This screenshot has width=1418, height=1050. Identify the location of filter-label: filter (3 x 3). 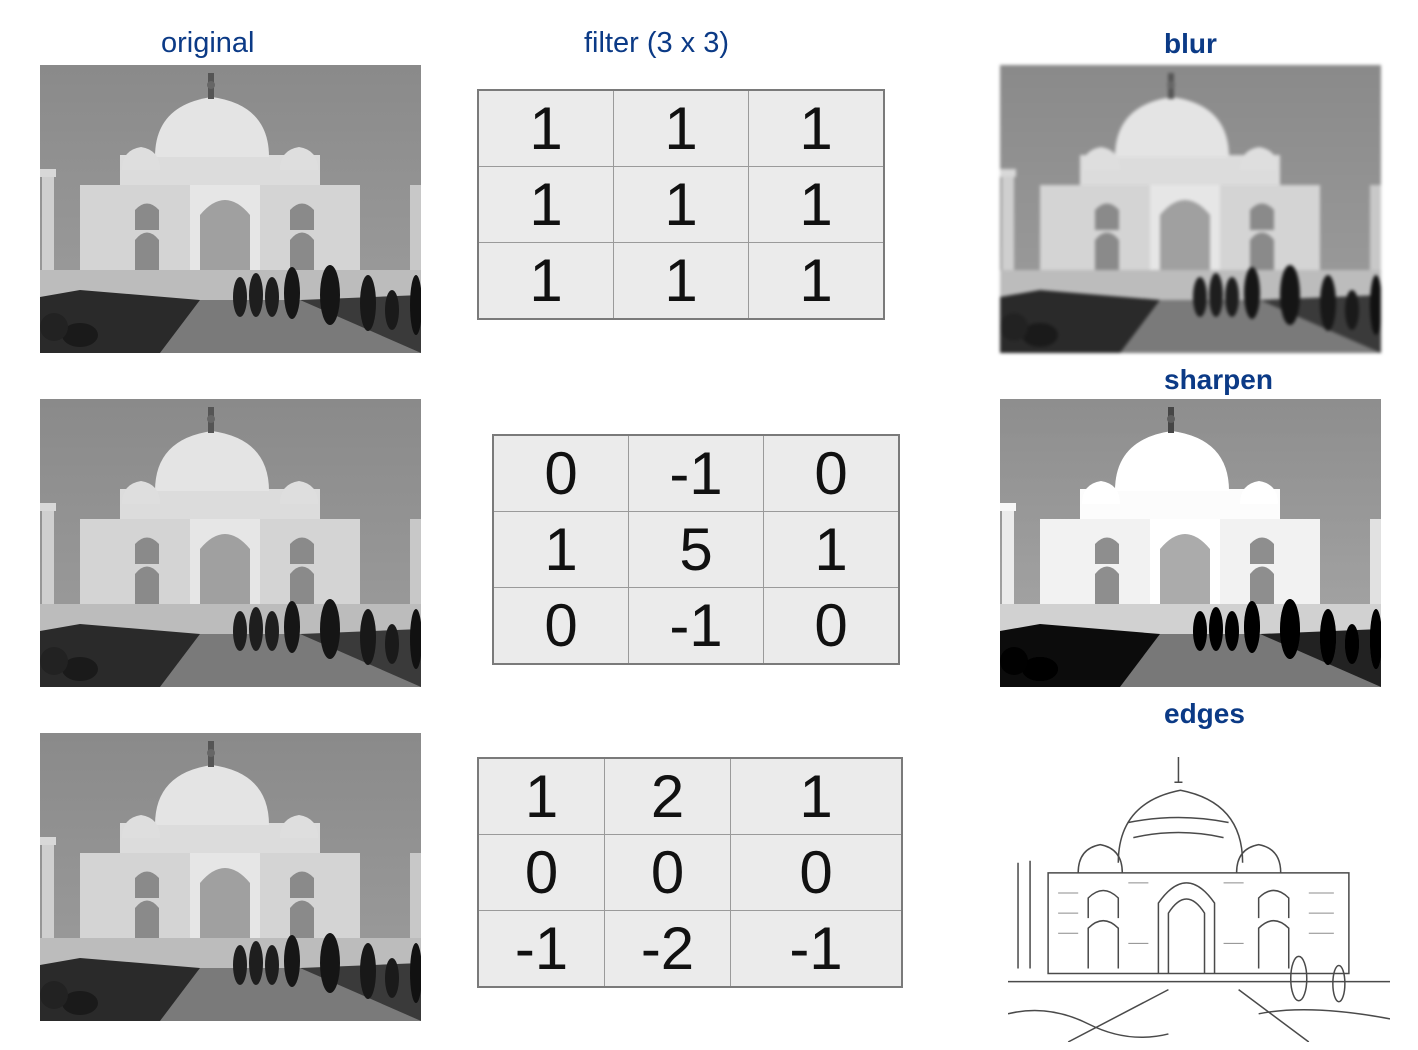
(657, 43).